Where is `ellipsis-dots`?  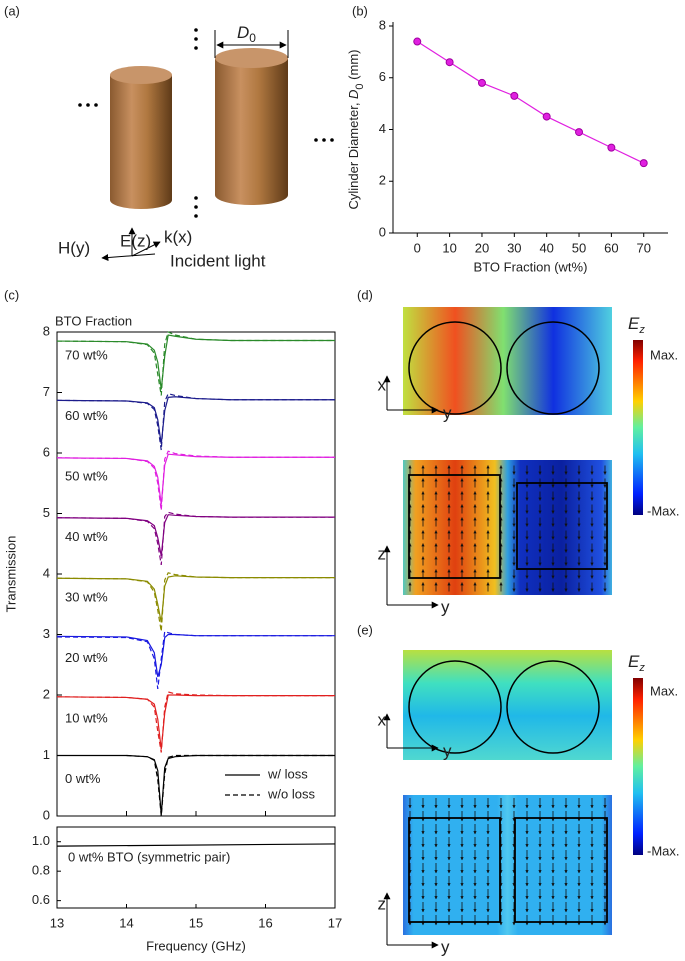
ellipsis-dots is located at coordinates (206, 123).